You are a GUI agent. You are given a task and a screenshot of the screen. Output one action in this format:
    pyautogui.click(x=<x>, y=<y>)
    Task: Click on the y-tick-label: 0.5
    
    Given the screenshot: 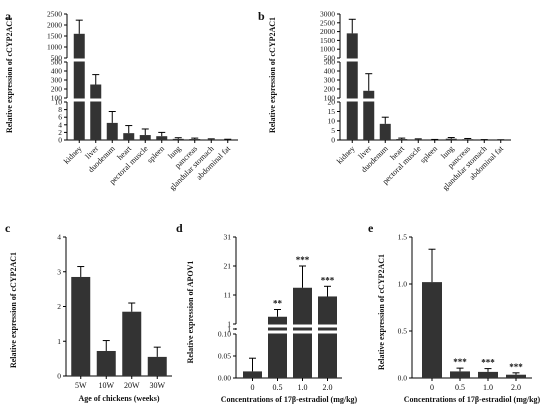 What is the action you would take?
    pyautogui.click(x=403, y=331)
    